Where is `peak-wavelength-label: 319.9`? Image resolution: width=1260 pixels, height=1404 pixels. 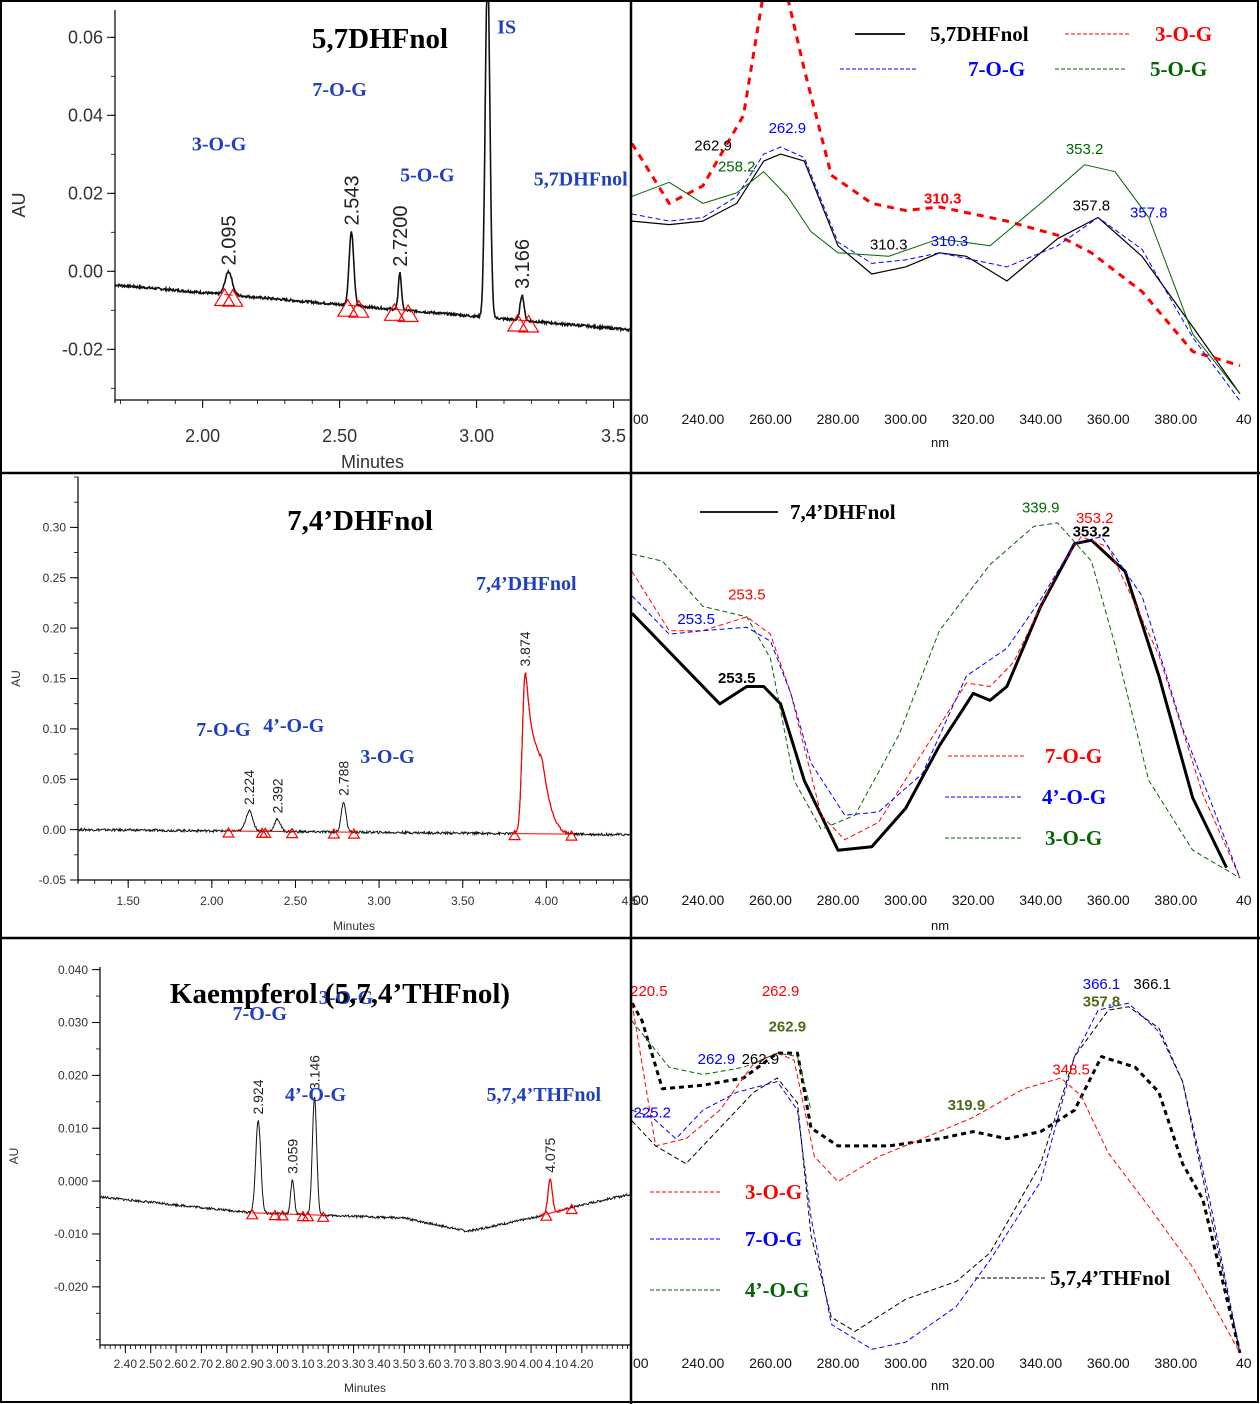
peak-wavelength-label: 319.9 is located at coordinates (967, 1105).